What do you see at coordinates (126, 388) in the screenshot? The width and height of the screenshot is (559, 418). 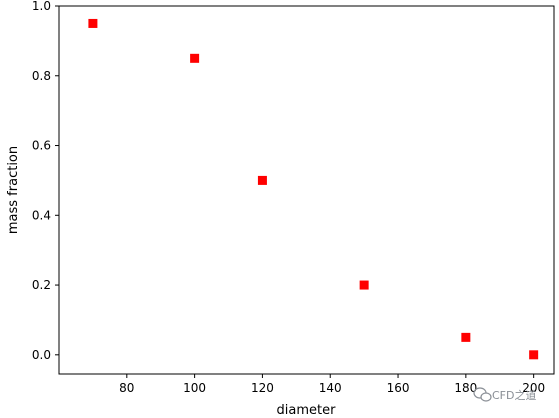 I see `x-tick-label: 80` at bounding box center [126, 388].